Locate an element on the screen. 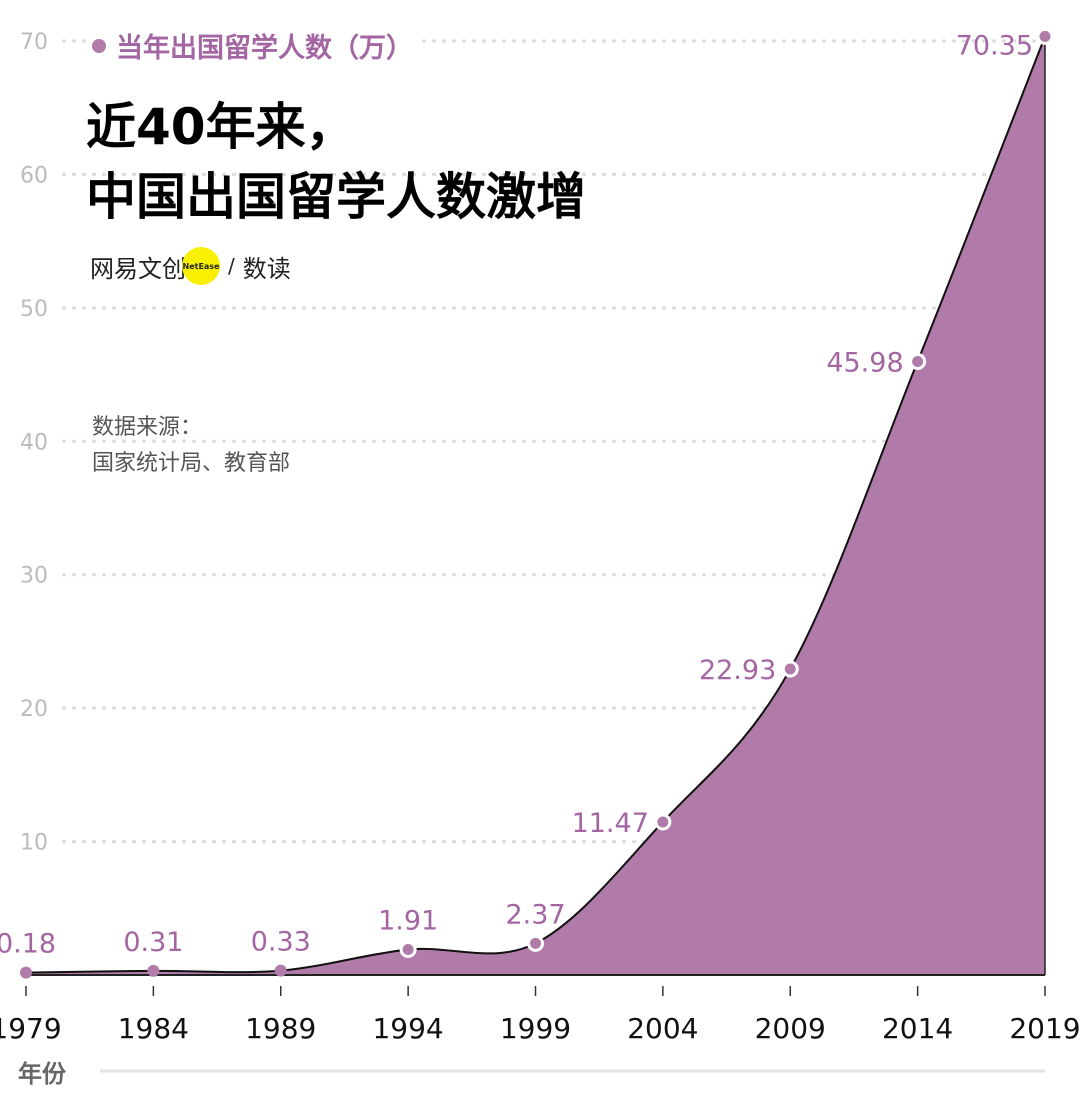 This screenshot has height=1107, width=1080. x-tick-label: 2014 is located at coordinates (917, 1028).